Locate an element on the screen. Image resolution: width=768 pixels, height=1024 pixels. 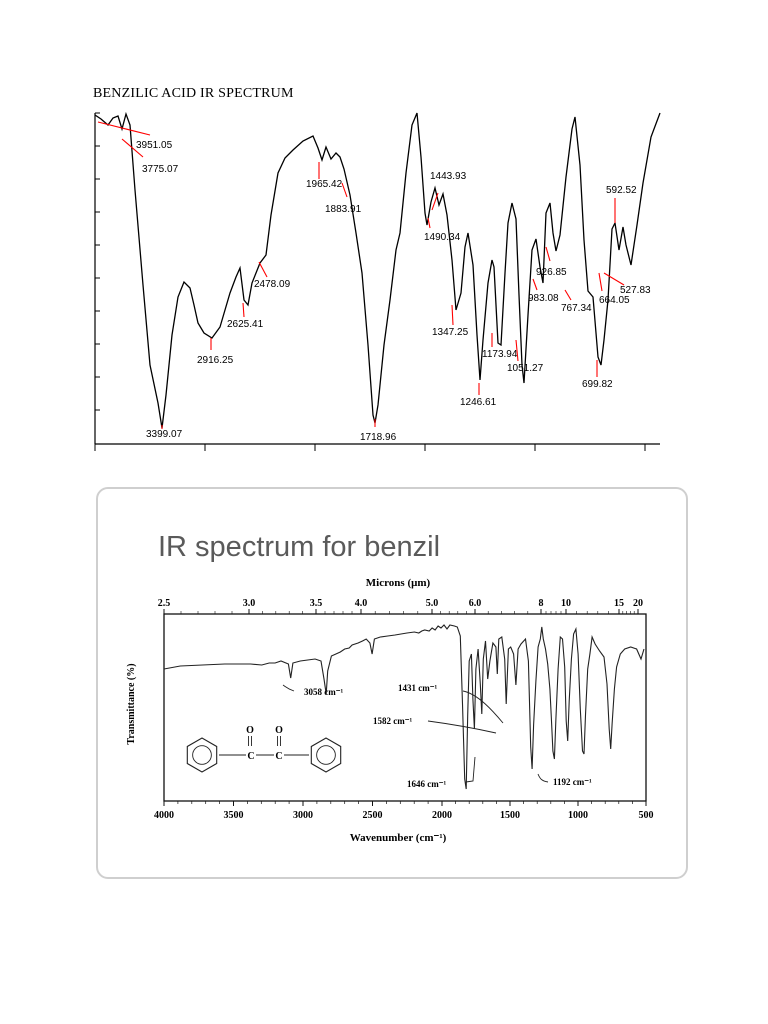
peak-label: 767.34 is located at coordinates (576, 308).